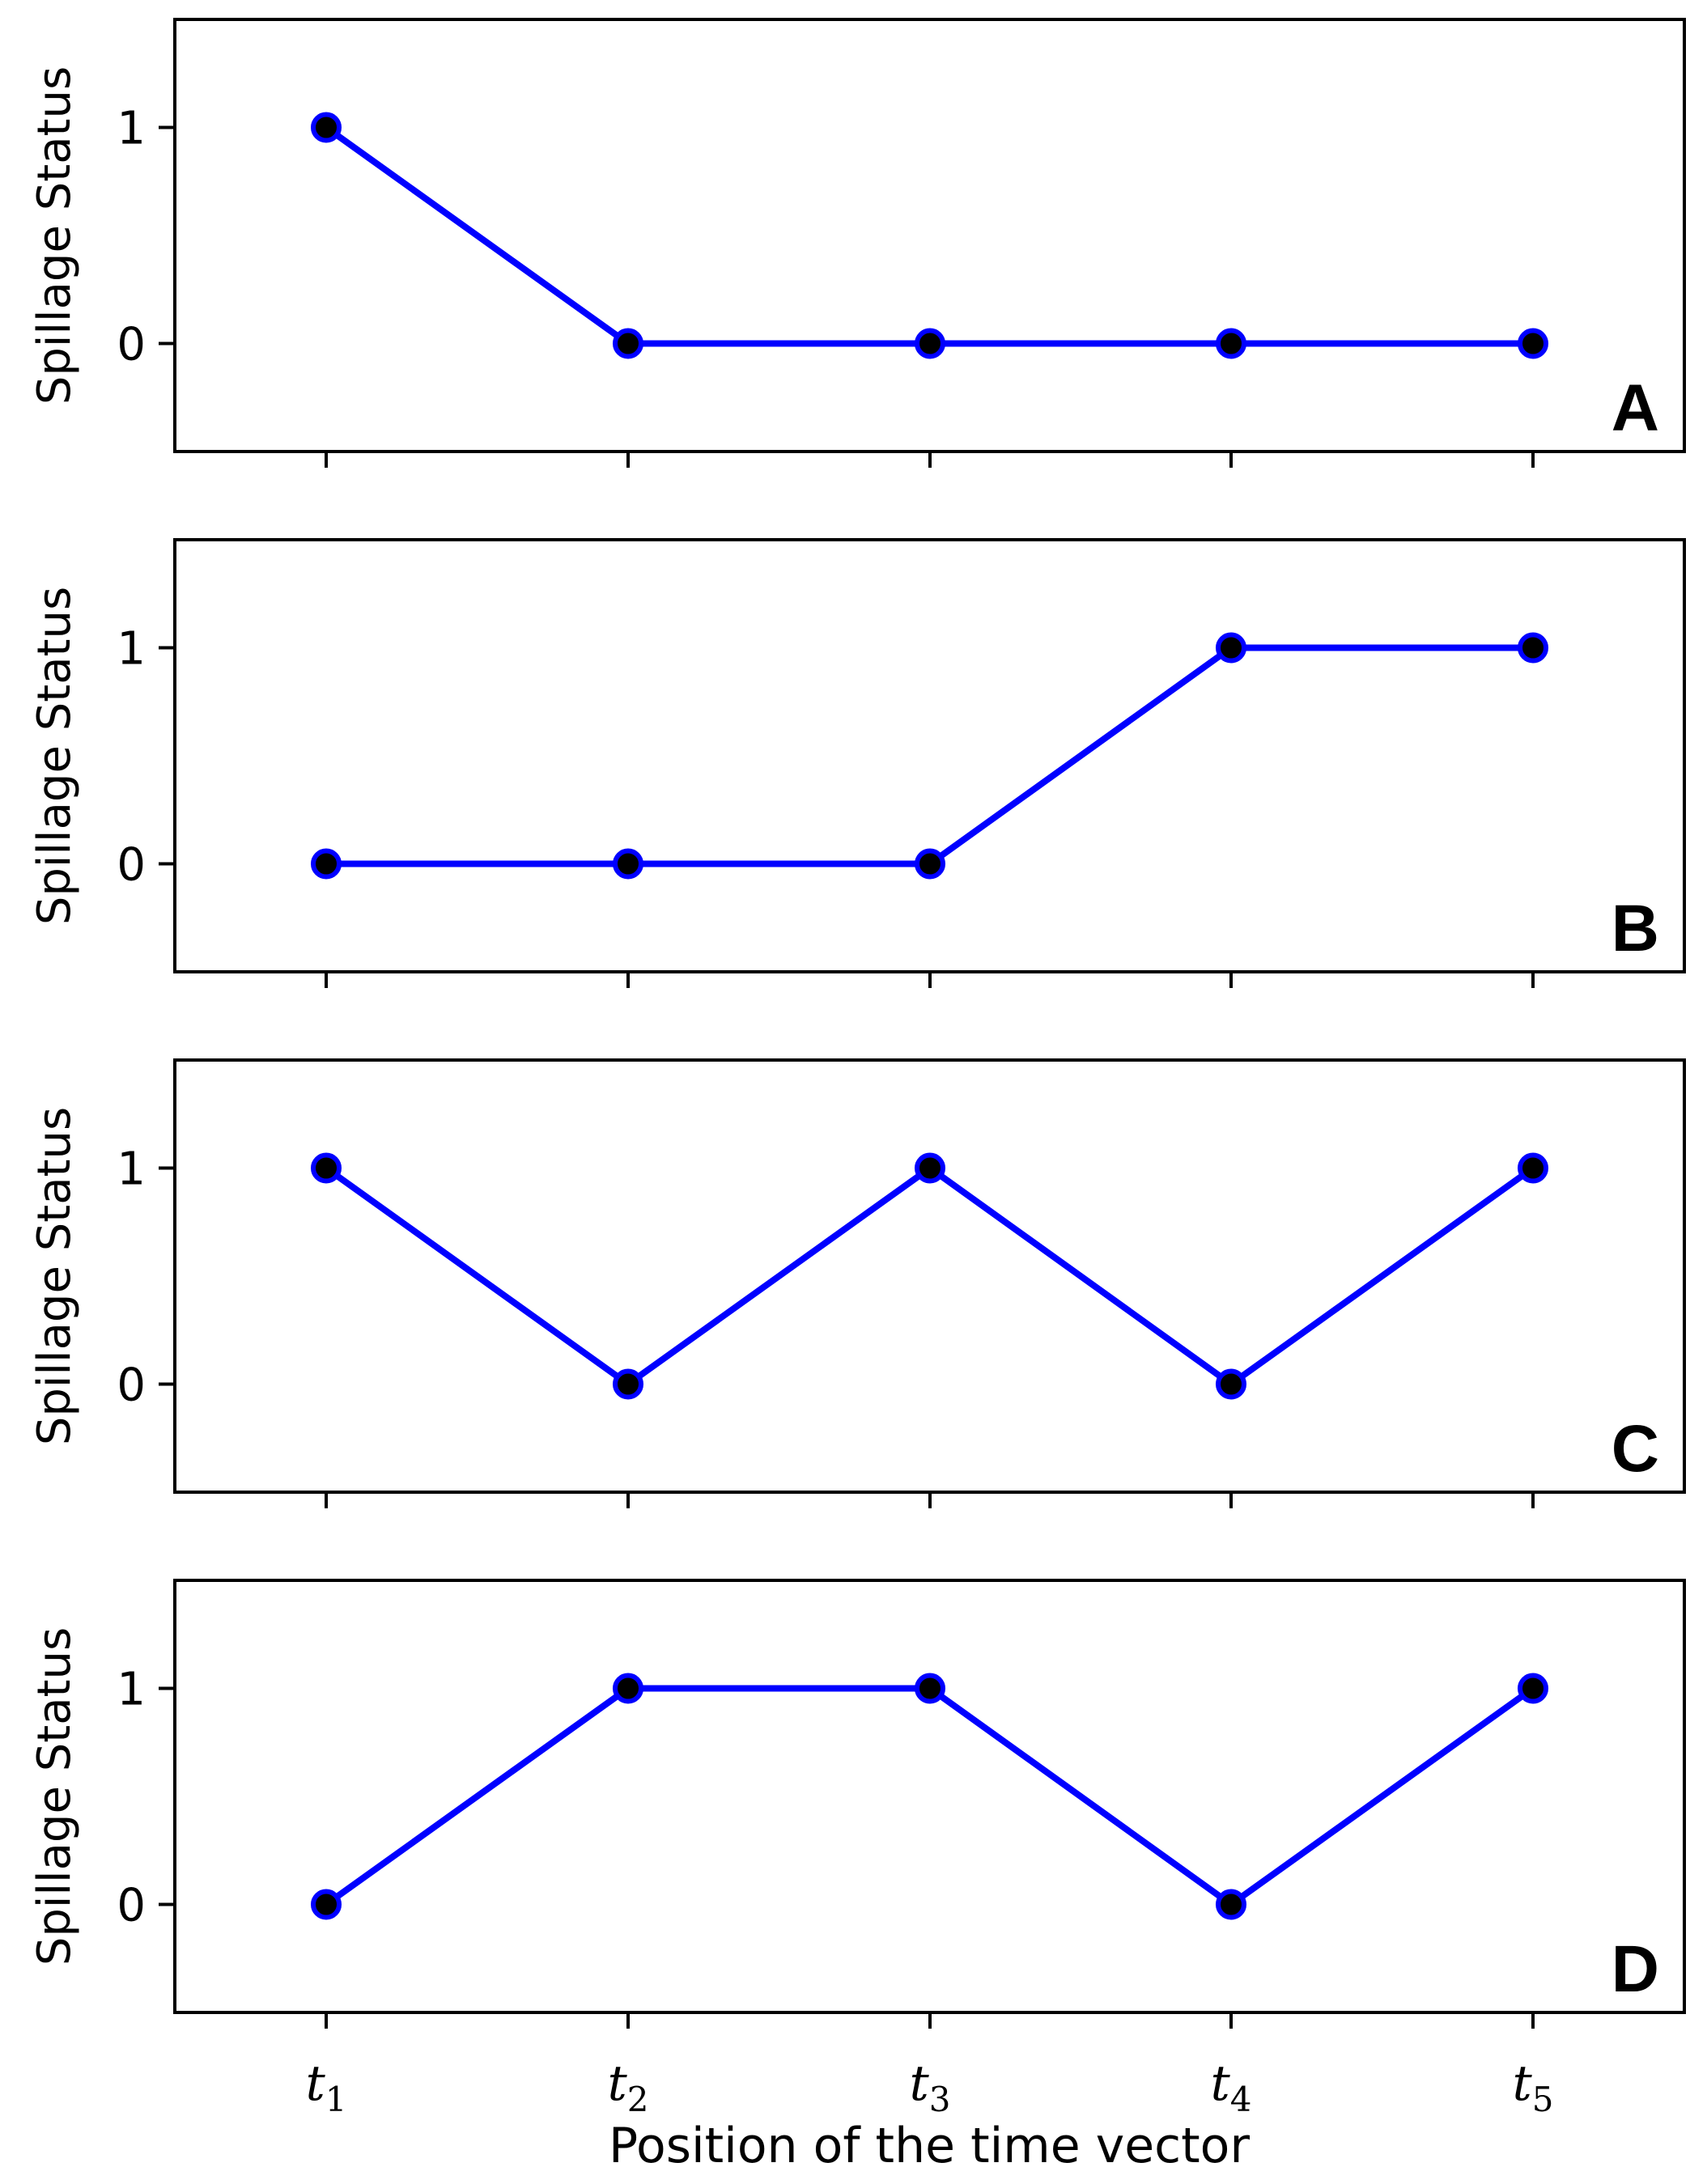 The width and height of the screenshot is (1707, 2184). What do you see at coordinates (1635, 408) in the screenshot?
I see `panel-label: A` at bounding box center [1635, 408].